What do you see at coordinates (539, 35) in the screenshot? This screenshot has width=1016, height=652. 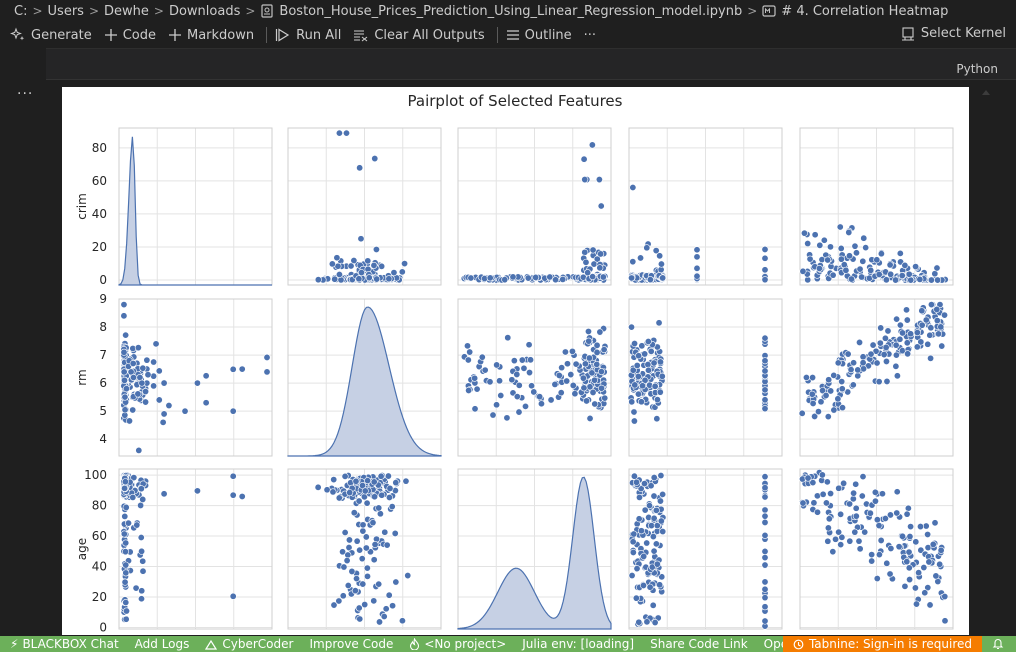 I see `outline-button: Outline` at bounding box center [539, 35].